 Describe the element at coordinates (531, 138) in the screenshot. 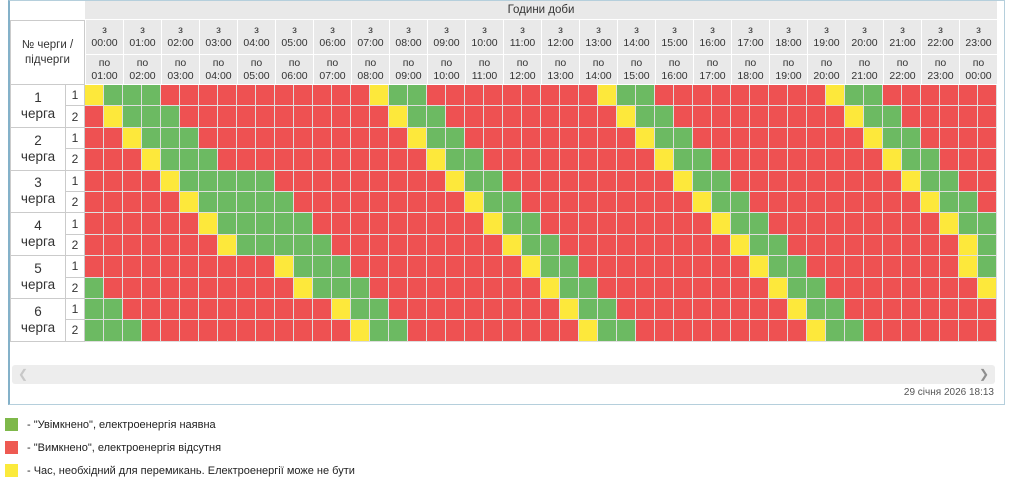

I see `subqueue-row: 1` at that location.